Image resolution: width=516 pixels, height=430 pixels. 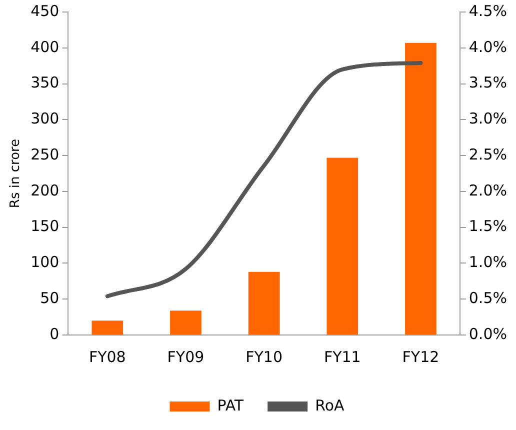 I want to click on y-tick-label: 250, so click(x=45, y=154).